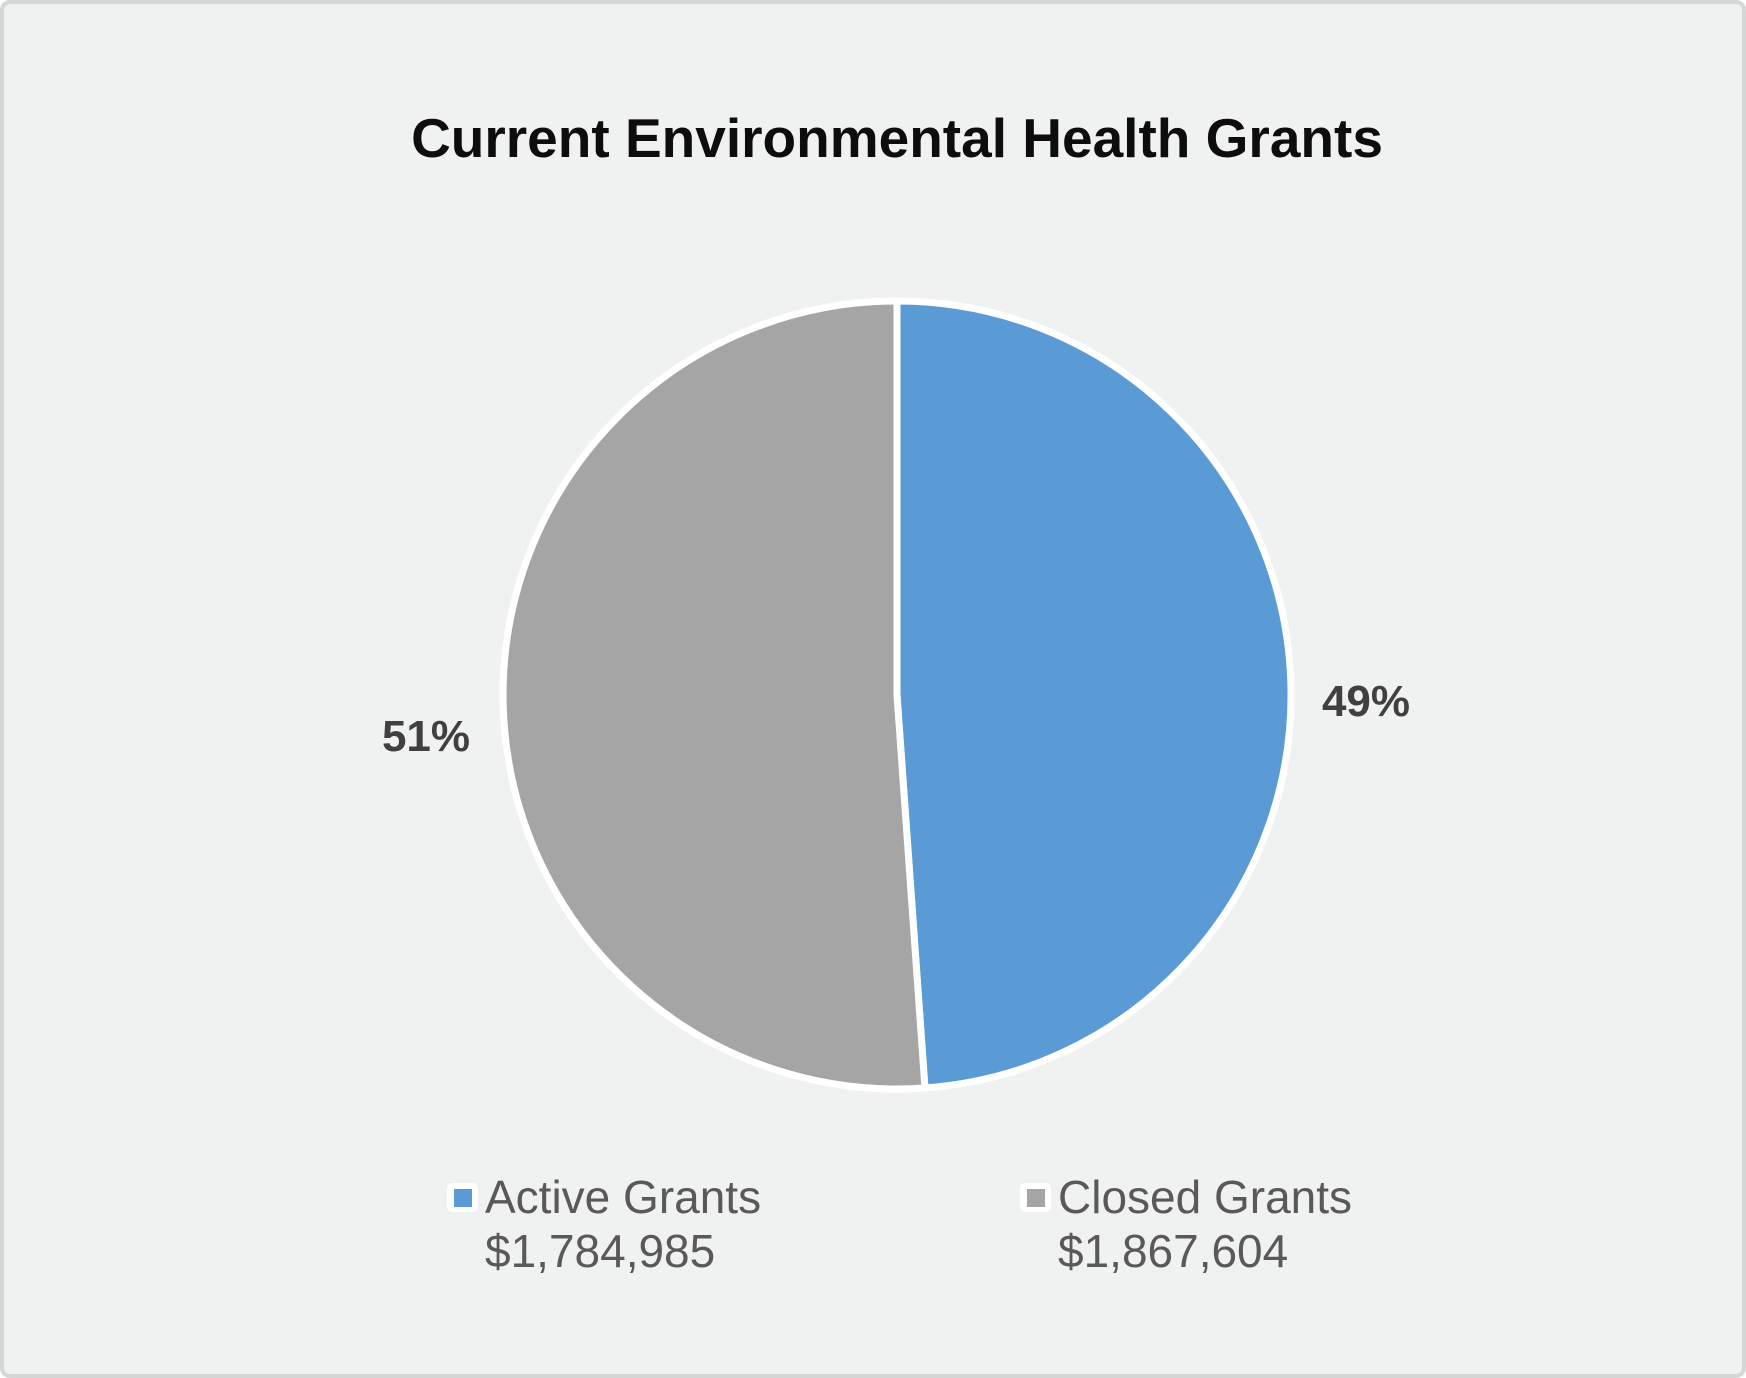 This screenshot has height=1378, width=1746. I want to click on legend-item-closed-grants: Closed Grants $1,867,604, so click(1186, 1224).